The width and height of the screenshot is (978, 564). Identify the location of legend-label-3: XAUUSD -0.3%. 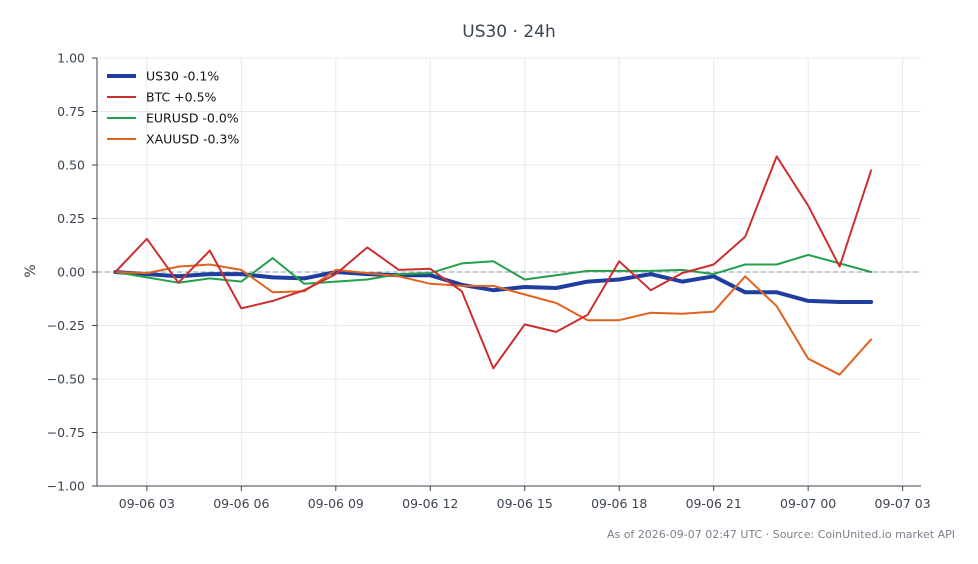
(192, 139).